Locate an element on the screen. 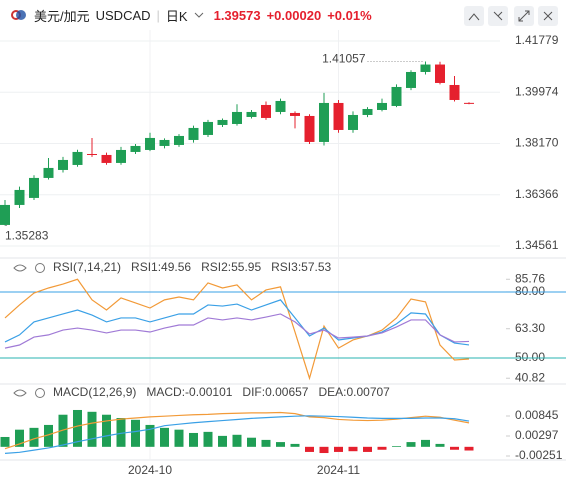  low-annotation: 1.35283 is located at coordinates (27, 236).